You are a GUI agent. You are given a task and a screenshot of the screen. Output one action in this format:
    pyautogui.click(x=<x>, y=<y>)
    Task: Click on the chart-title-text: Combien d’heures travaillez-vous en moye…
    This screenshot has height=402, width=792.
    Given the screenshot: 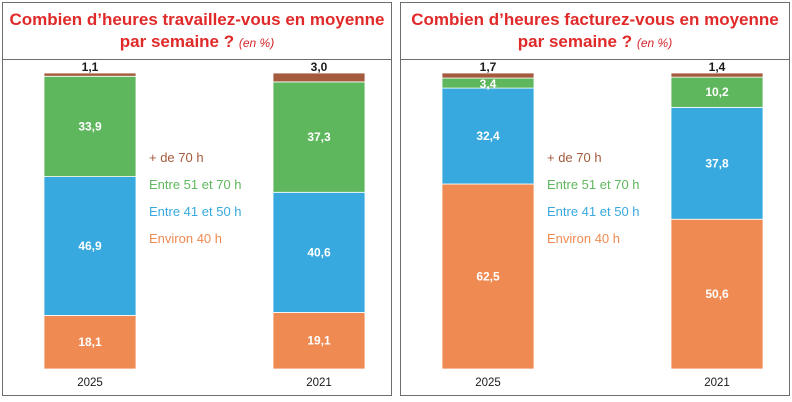 What is the action you would take?
    pyautogui.click(x=197, y=31)
    